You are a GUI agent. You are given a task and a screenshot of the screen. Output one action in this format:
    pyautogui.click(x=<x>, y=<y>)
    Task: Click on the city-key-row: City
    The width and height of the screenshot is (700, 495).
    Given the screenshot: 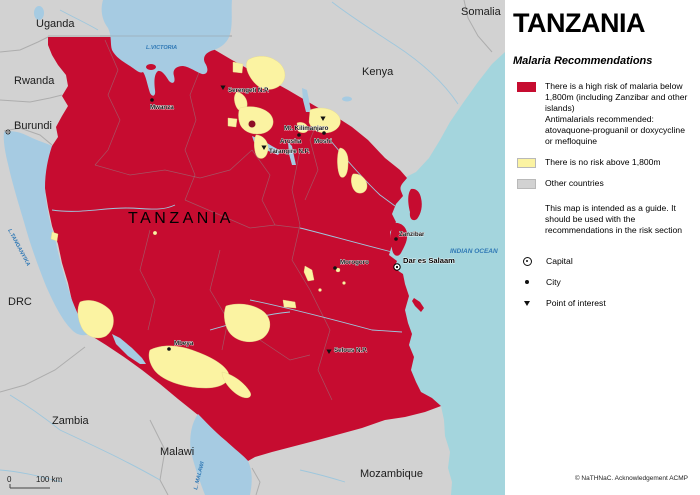 What is the action you would take?
    pyautogui.click(x=601, y=282)
    